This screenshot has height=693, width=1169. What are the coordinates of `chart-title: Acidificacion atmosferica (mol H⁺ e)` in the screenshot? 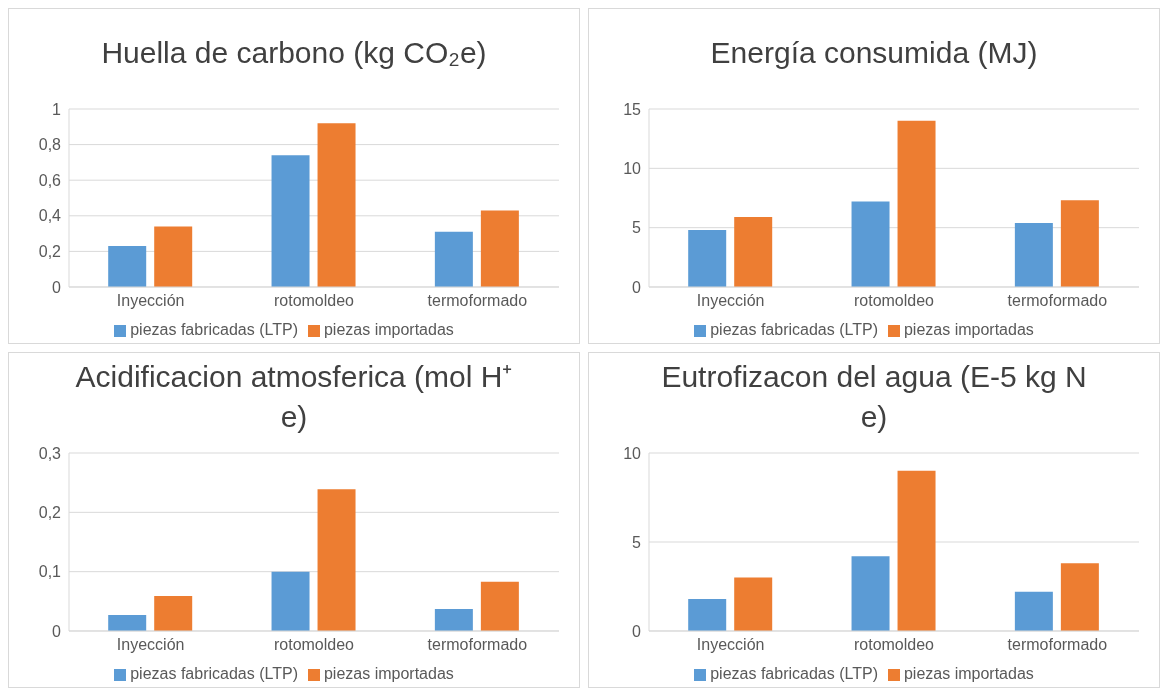 It's located at (294, 397).